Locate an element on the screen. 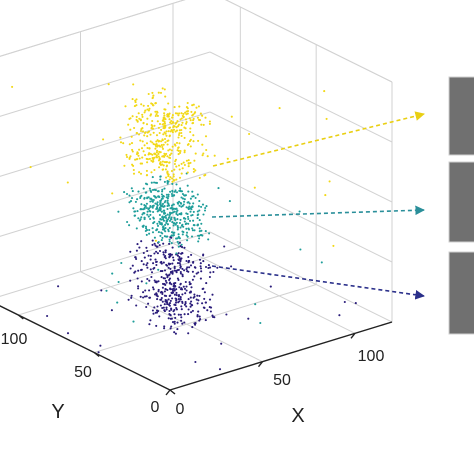 The image size is (474, 474). grid-line is located at coordinates (301, 217).